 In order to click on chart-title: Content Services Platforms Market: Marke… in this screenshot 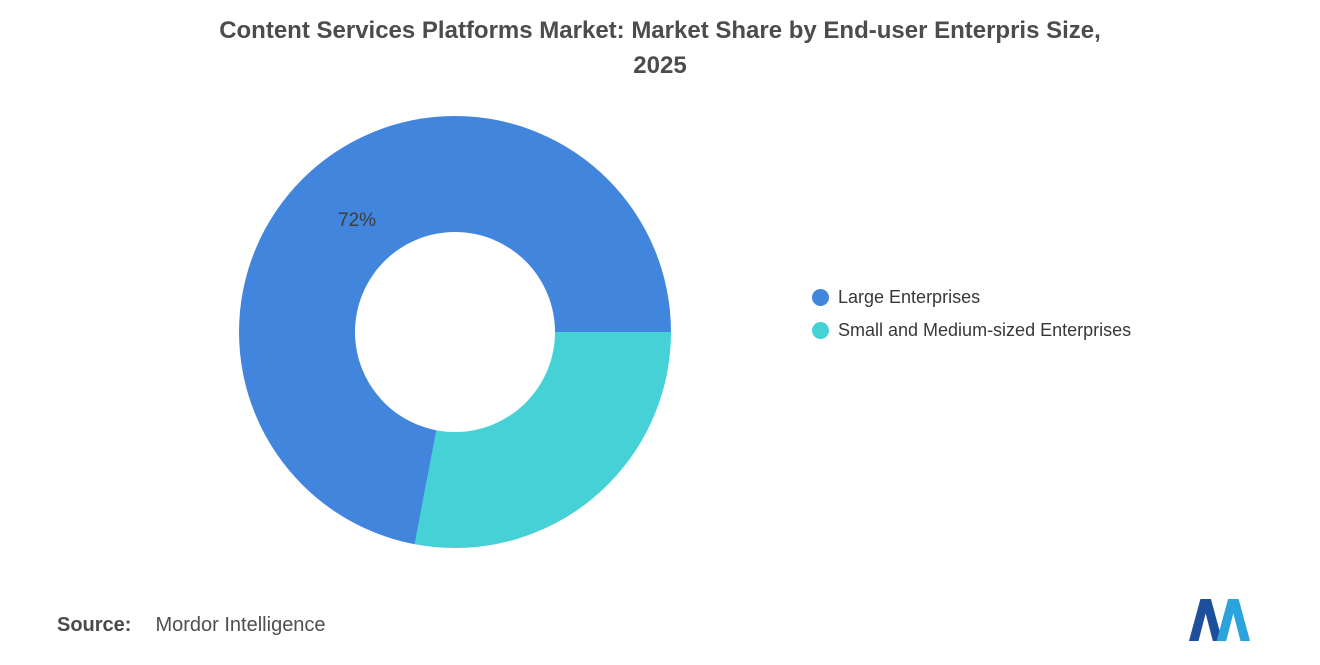, I will do `click(660, 49)`.